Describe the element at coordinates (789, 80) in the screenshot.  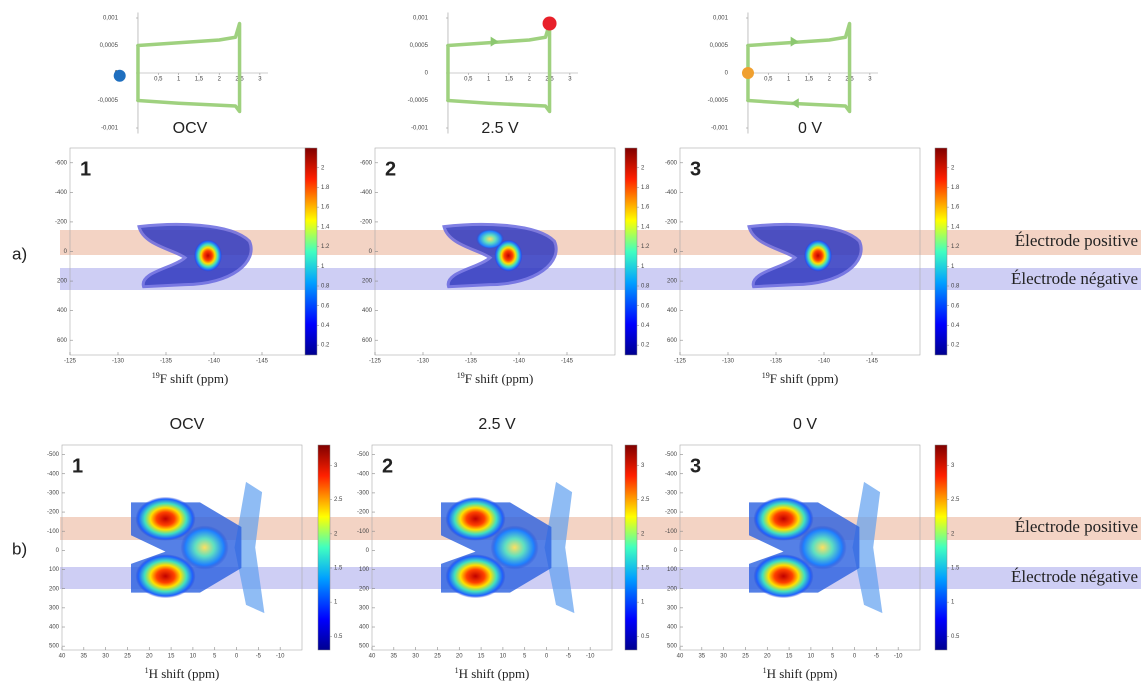
I see `cv-x-tick-label: 1` at that location.